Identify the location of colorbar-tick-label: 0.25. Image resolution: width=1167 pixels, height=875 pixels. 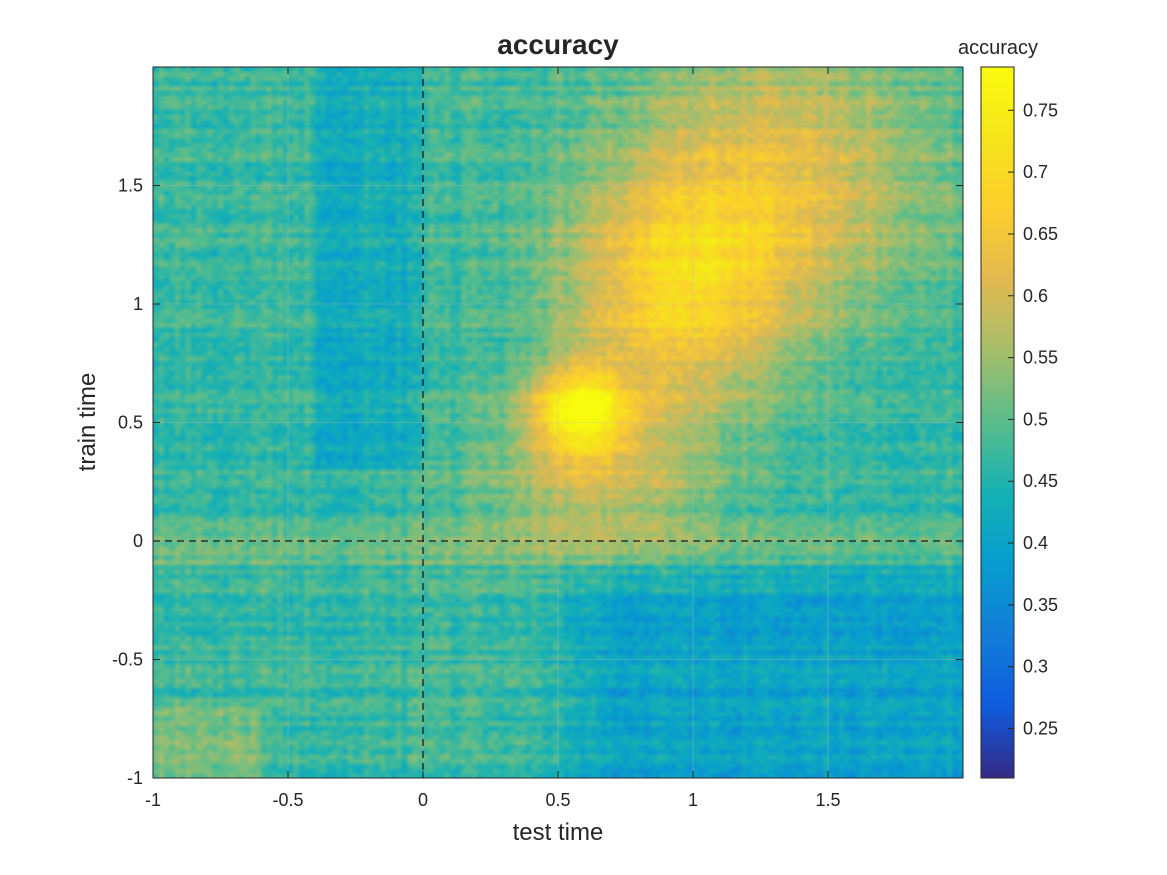
(1040, 729).